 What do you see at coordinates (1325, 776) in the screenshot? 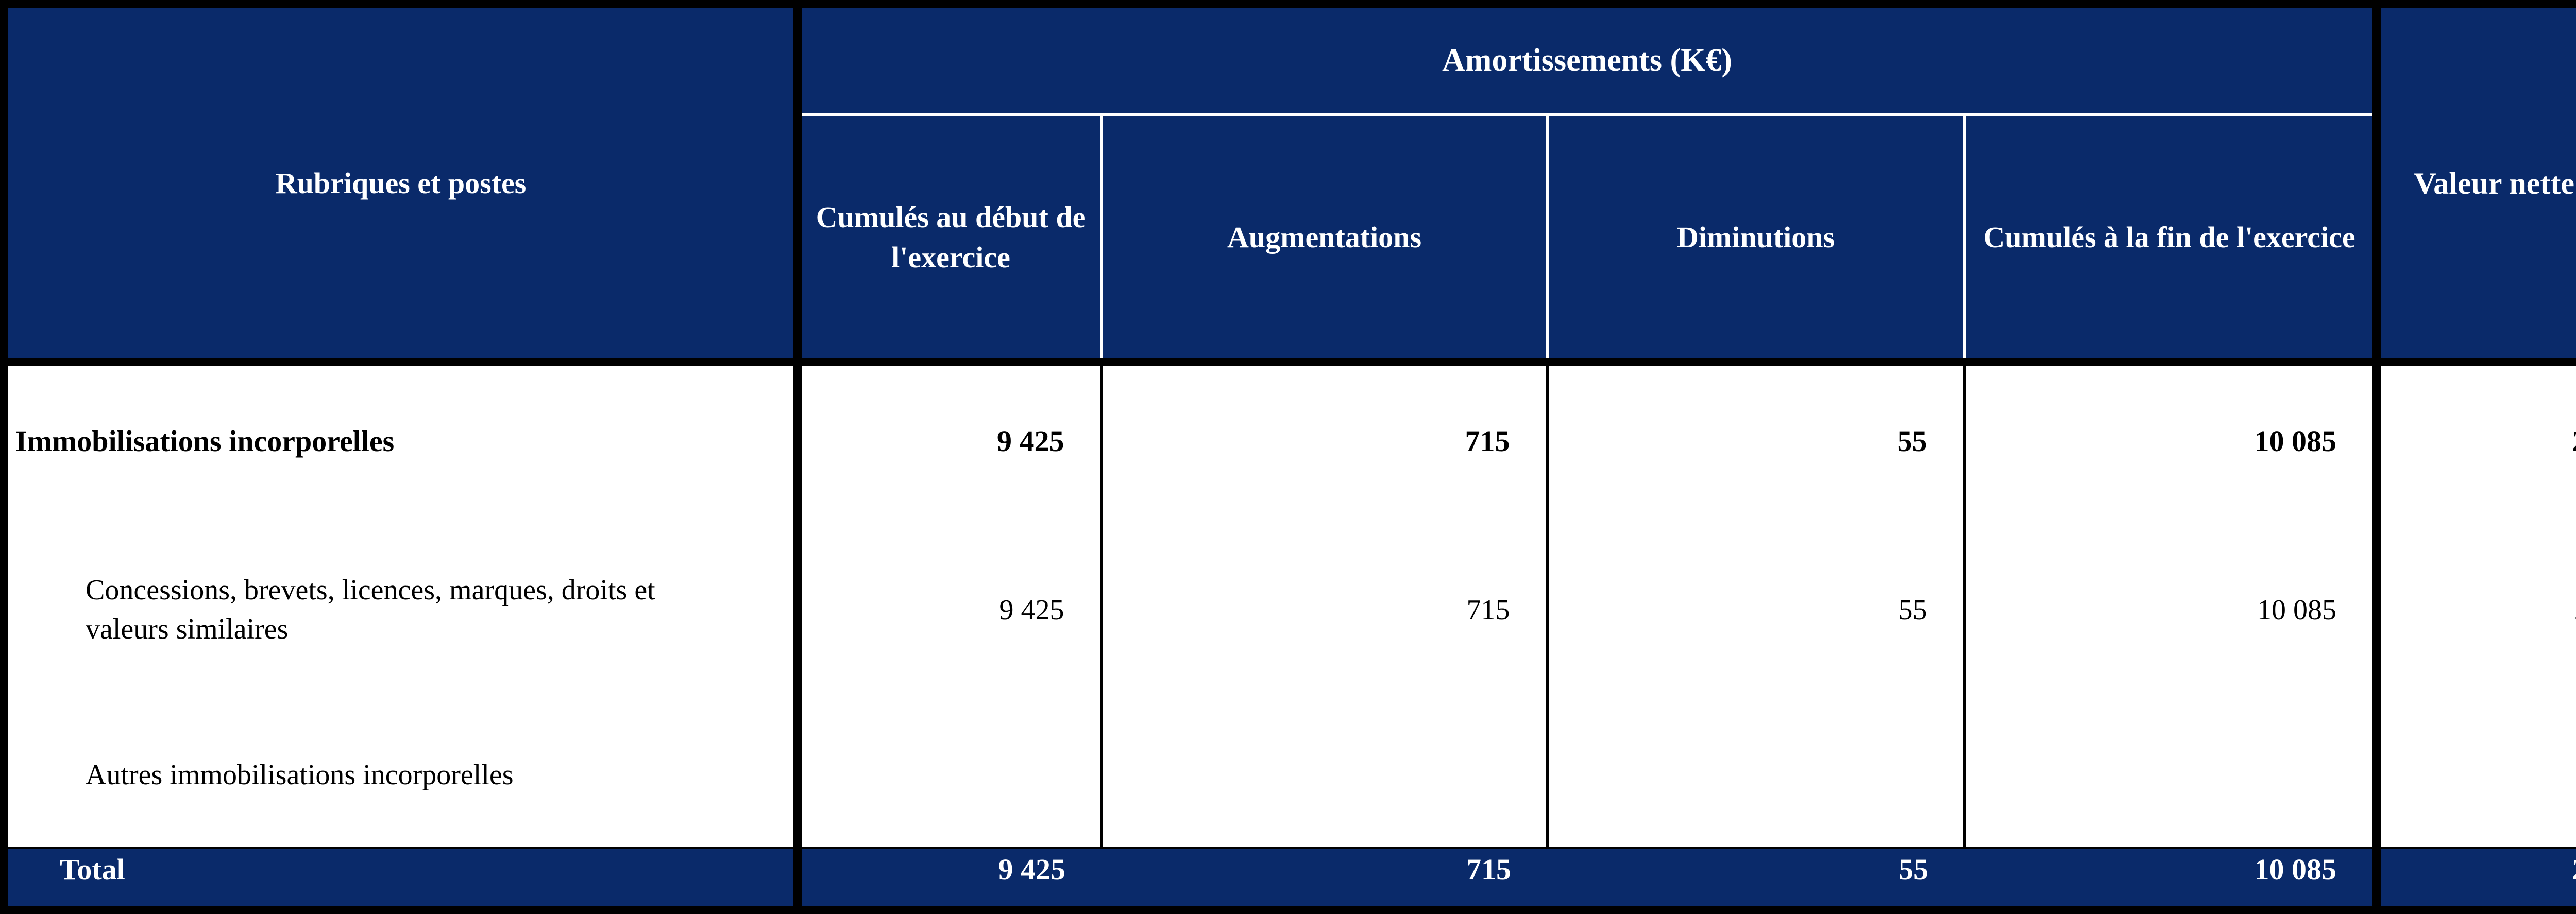
I see `cell-augmentations` at bounding box center [1325, 776].